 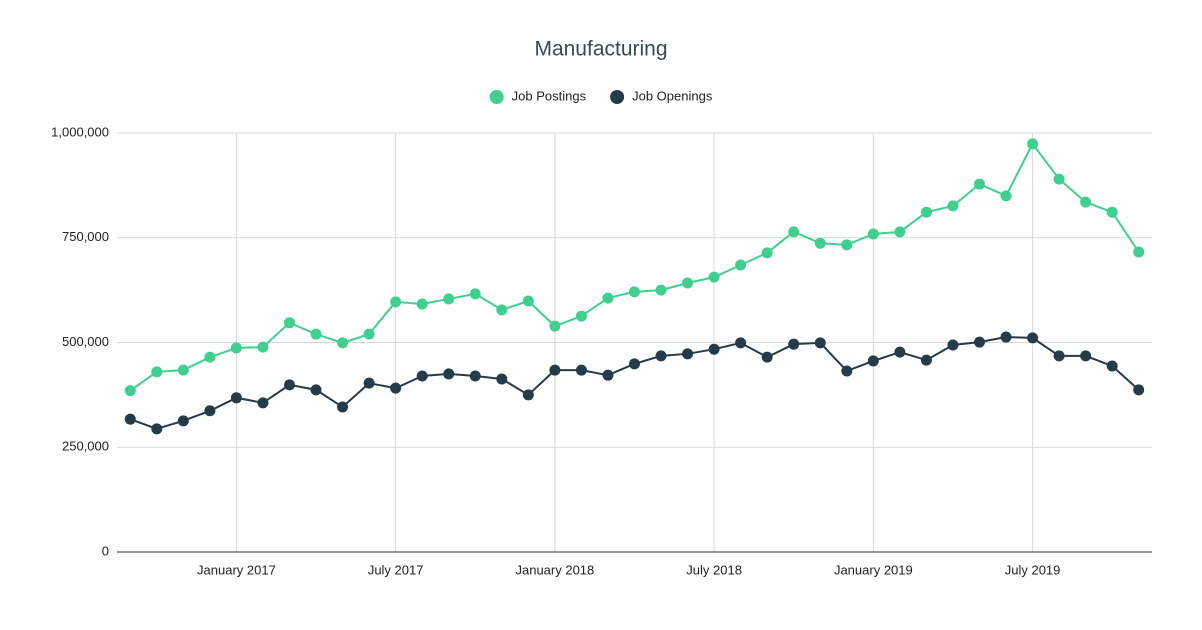 What do you see at coordinates (236, 569) in the screenshot?
I see `x-tick-label: January 2017` at bounding box center [236, 569].